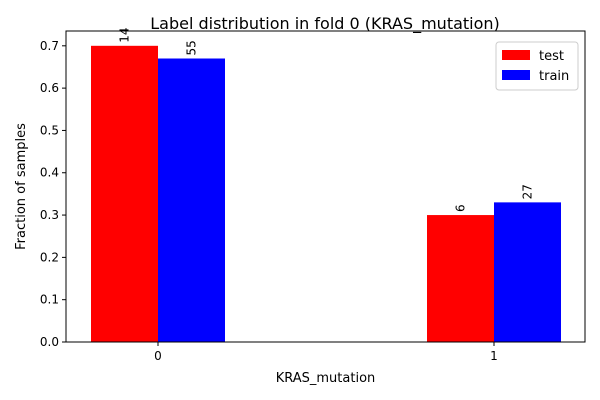 The width and height of the screenshot is (600, 400). I want to click on y-axis-label: Fraction of samples, so click(21, 186).